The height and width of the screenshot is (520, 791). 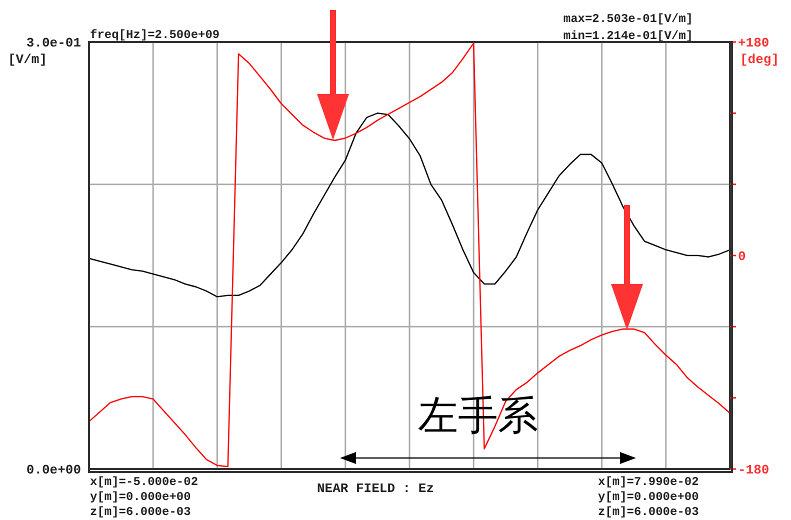 What do you see at coordinates (628, 36) in the screenshot?
I see `annotation: min=1.214e-01[V/m]` at bounding box center [628, 36].